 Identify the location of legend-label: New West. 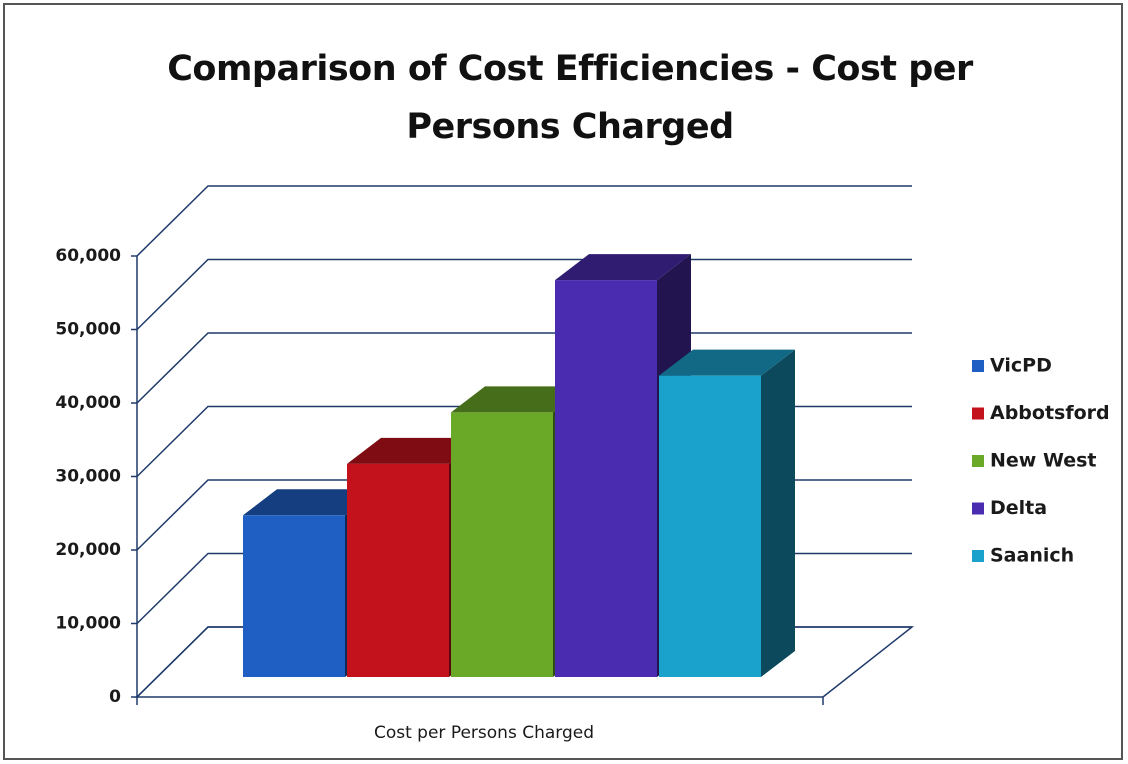
(1043, 461).